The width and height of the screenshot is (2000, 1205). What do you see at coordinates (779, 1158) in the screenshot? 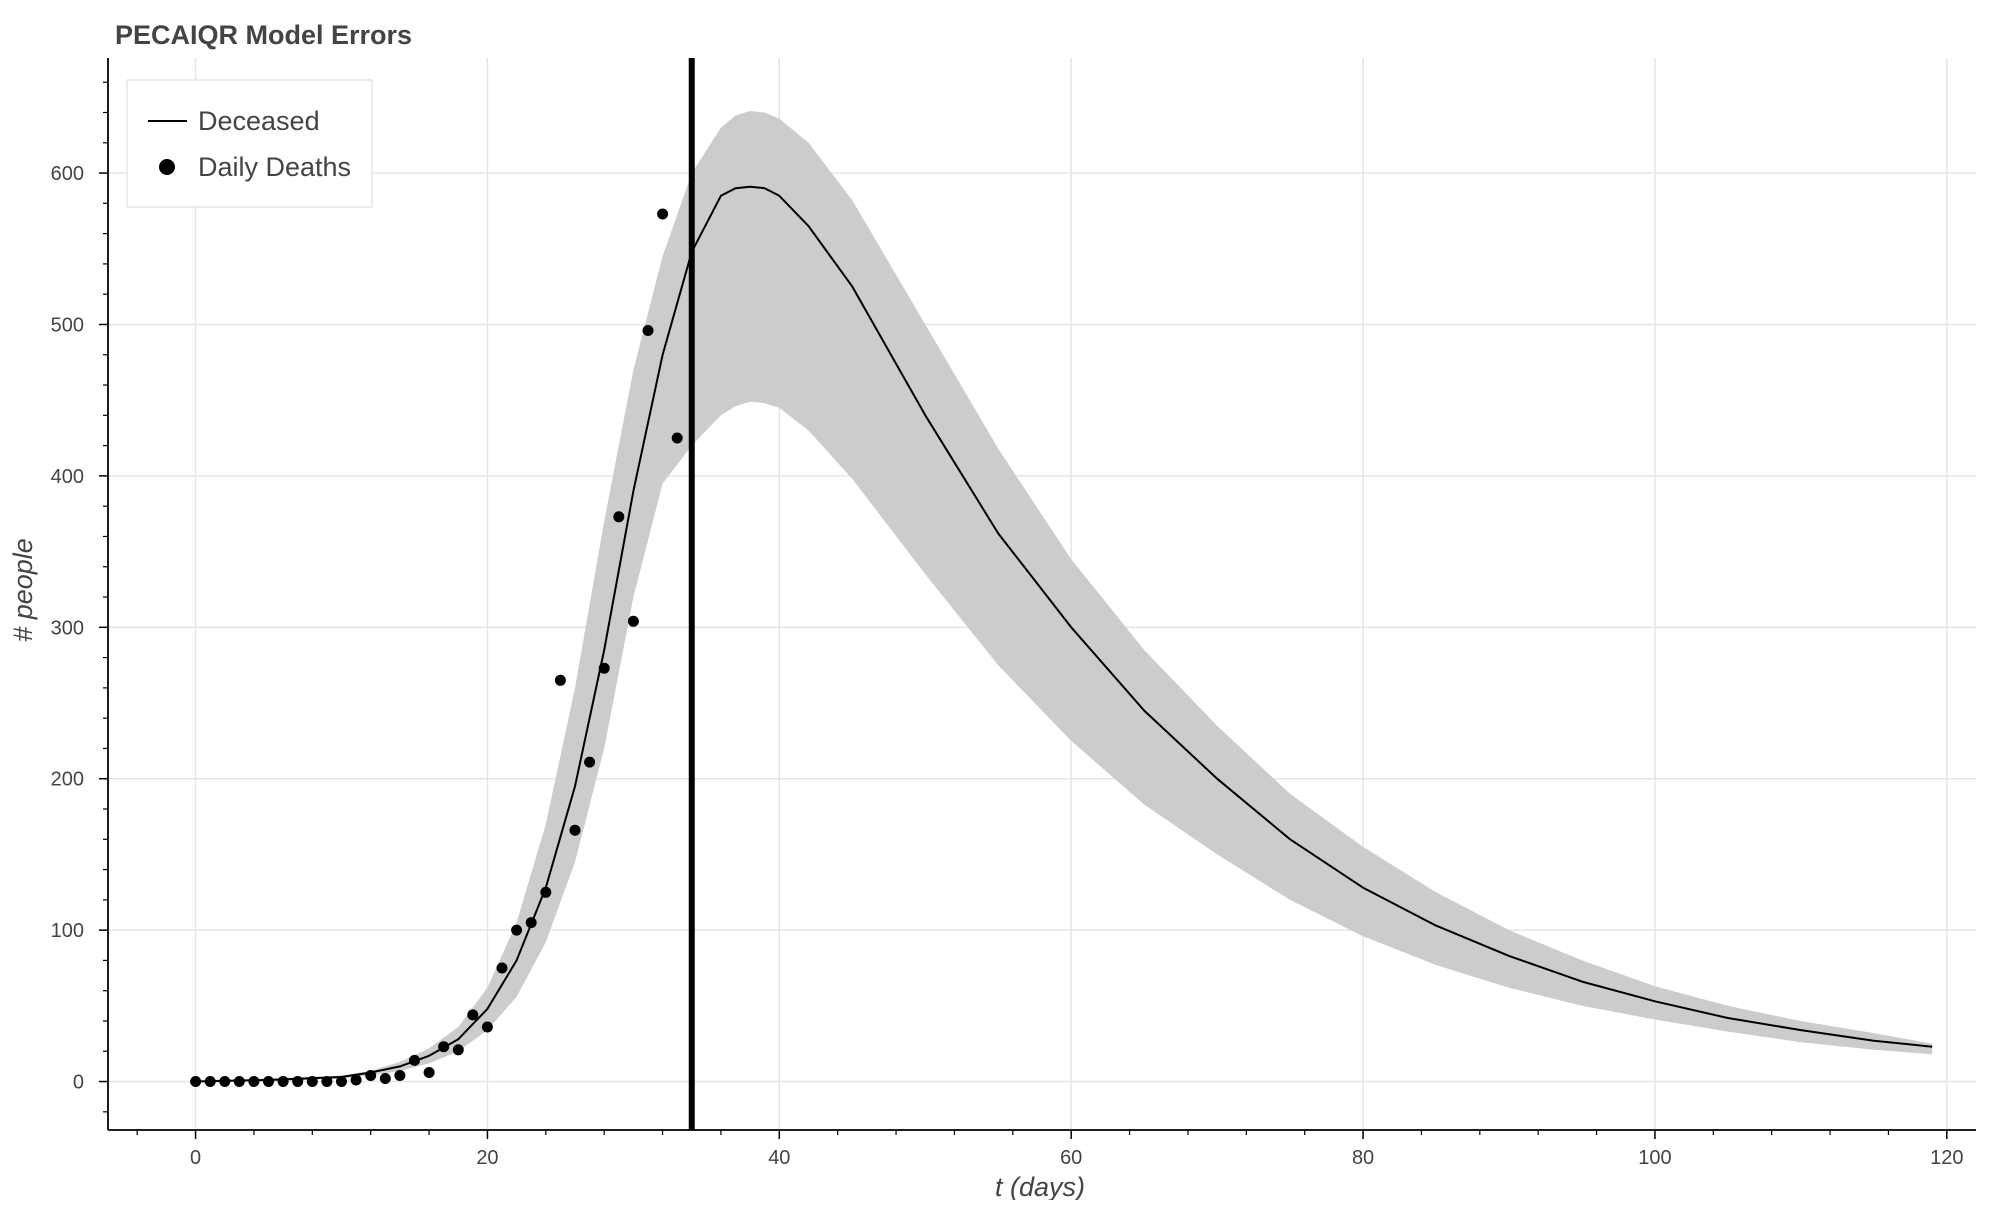
I see `x-tick-label: 40` at bounding box center [779, 1158].